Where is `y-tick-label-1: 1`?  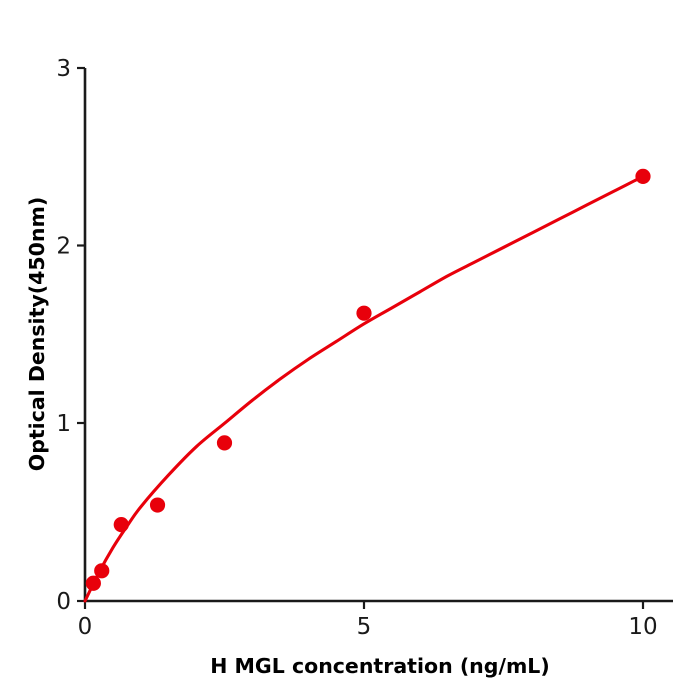
y-tick-label-1: 1 is located at coordinates (63, 424).